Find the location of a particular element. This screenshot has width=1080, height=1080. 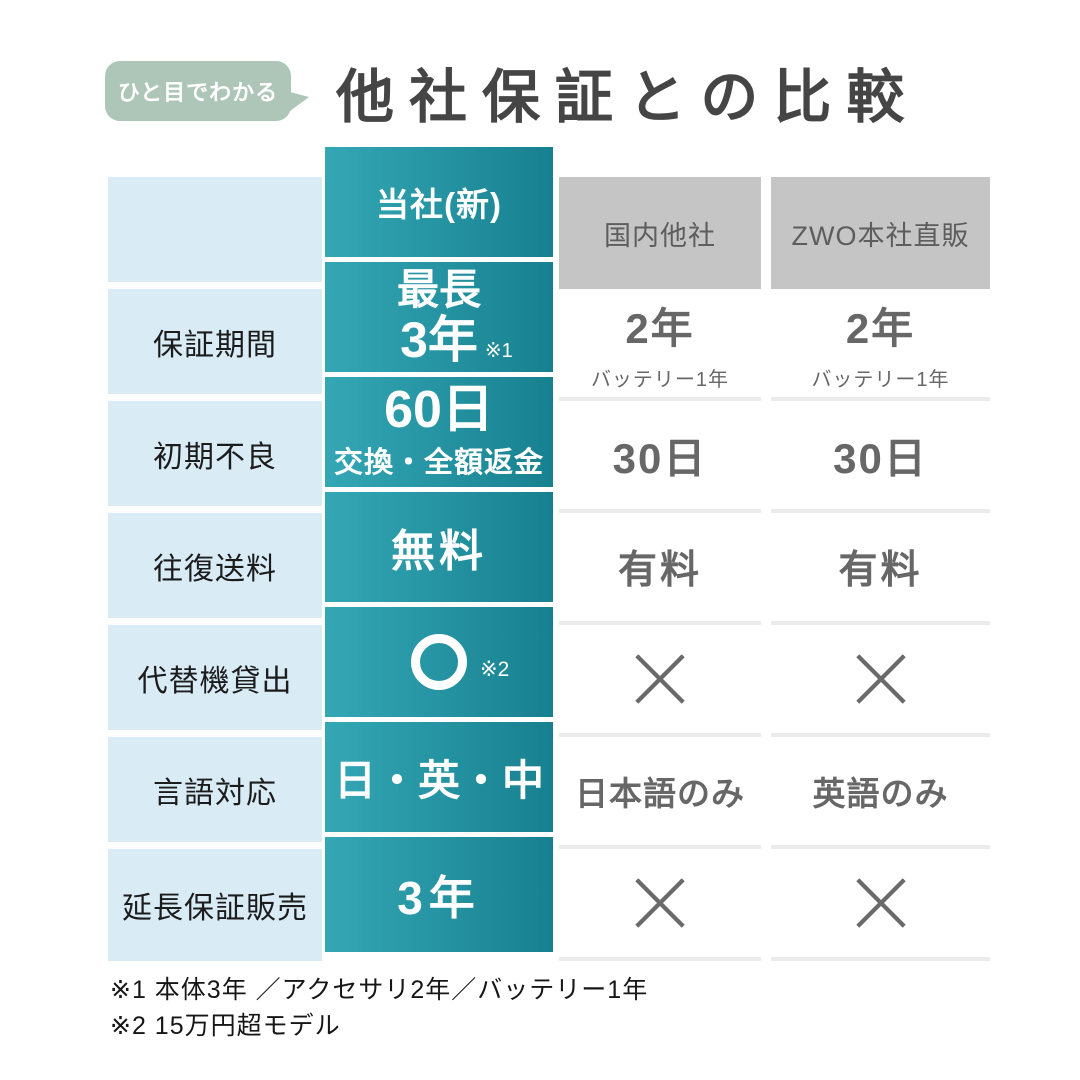

cell-zwo-shipping: 有料 is located at coordinates (880, 569).